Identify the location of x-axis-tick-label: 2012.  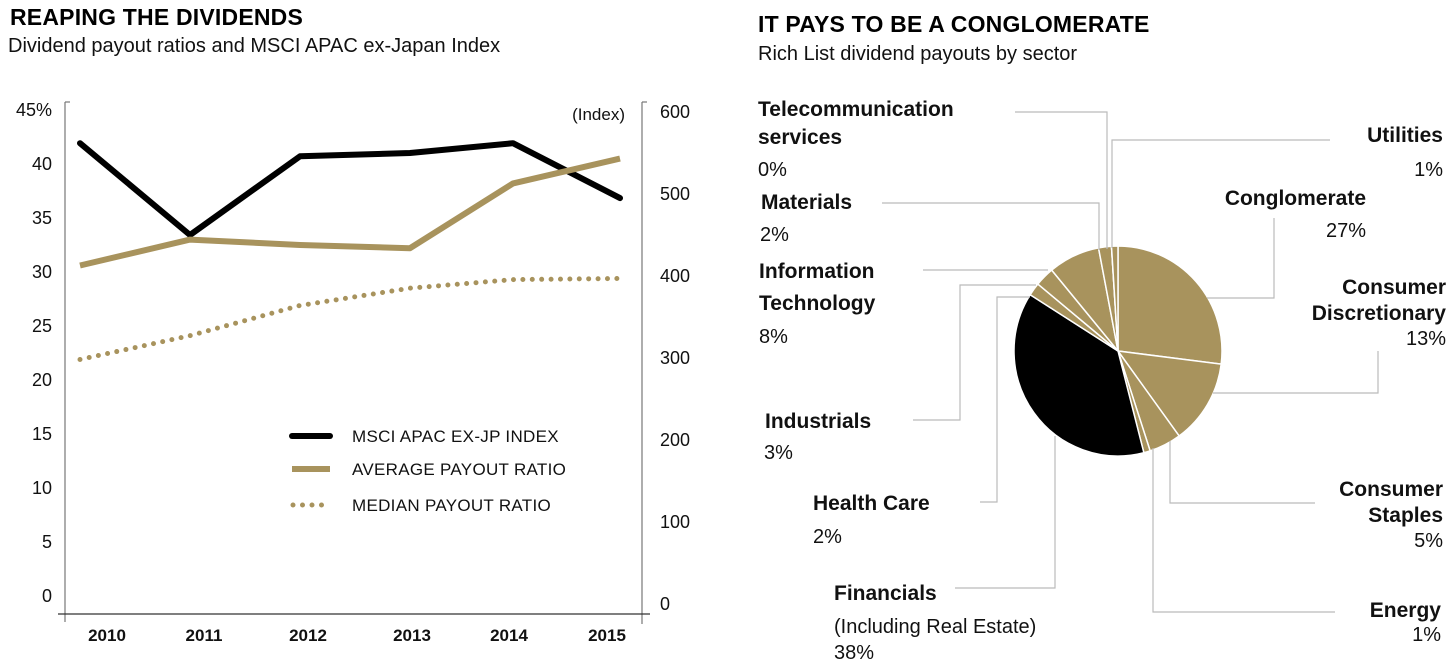
(308, 635).